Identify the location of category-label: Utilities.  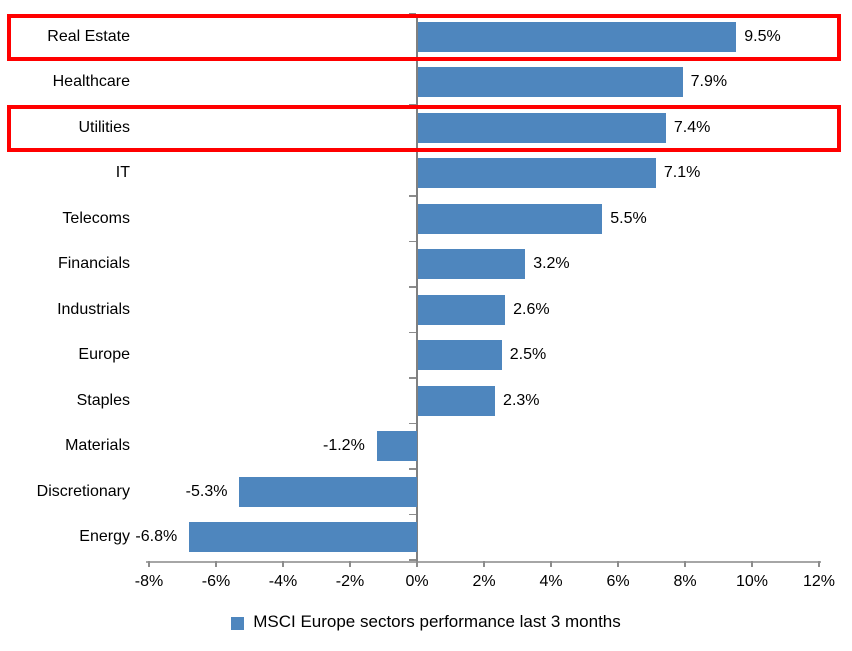
(104, 127).